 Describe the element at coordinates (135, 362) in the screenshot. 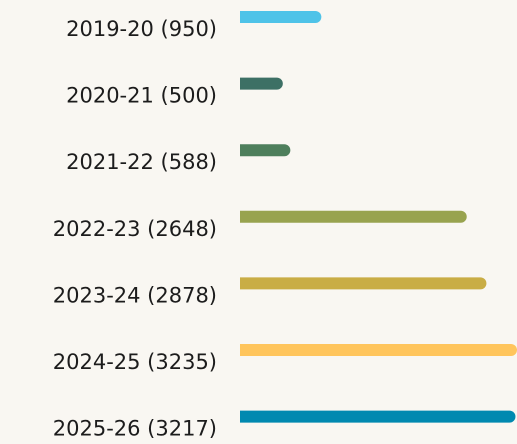

I see `bar-label: 2024-25 (3235)` at that location.